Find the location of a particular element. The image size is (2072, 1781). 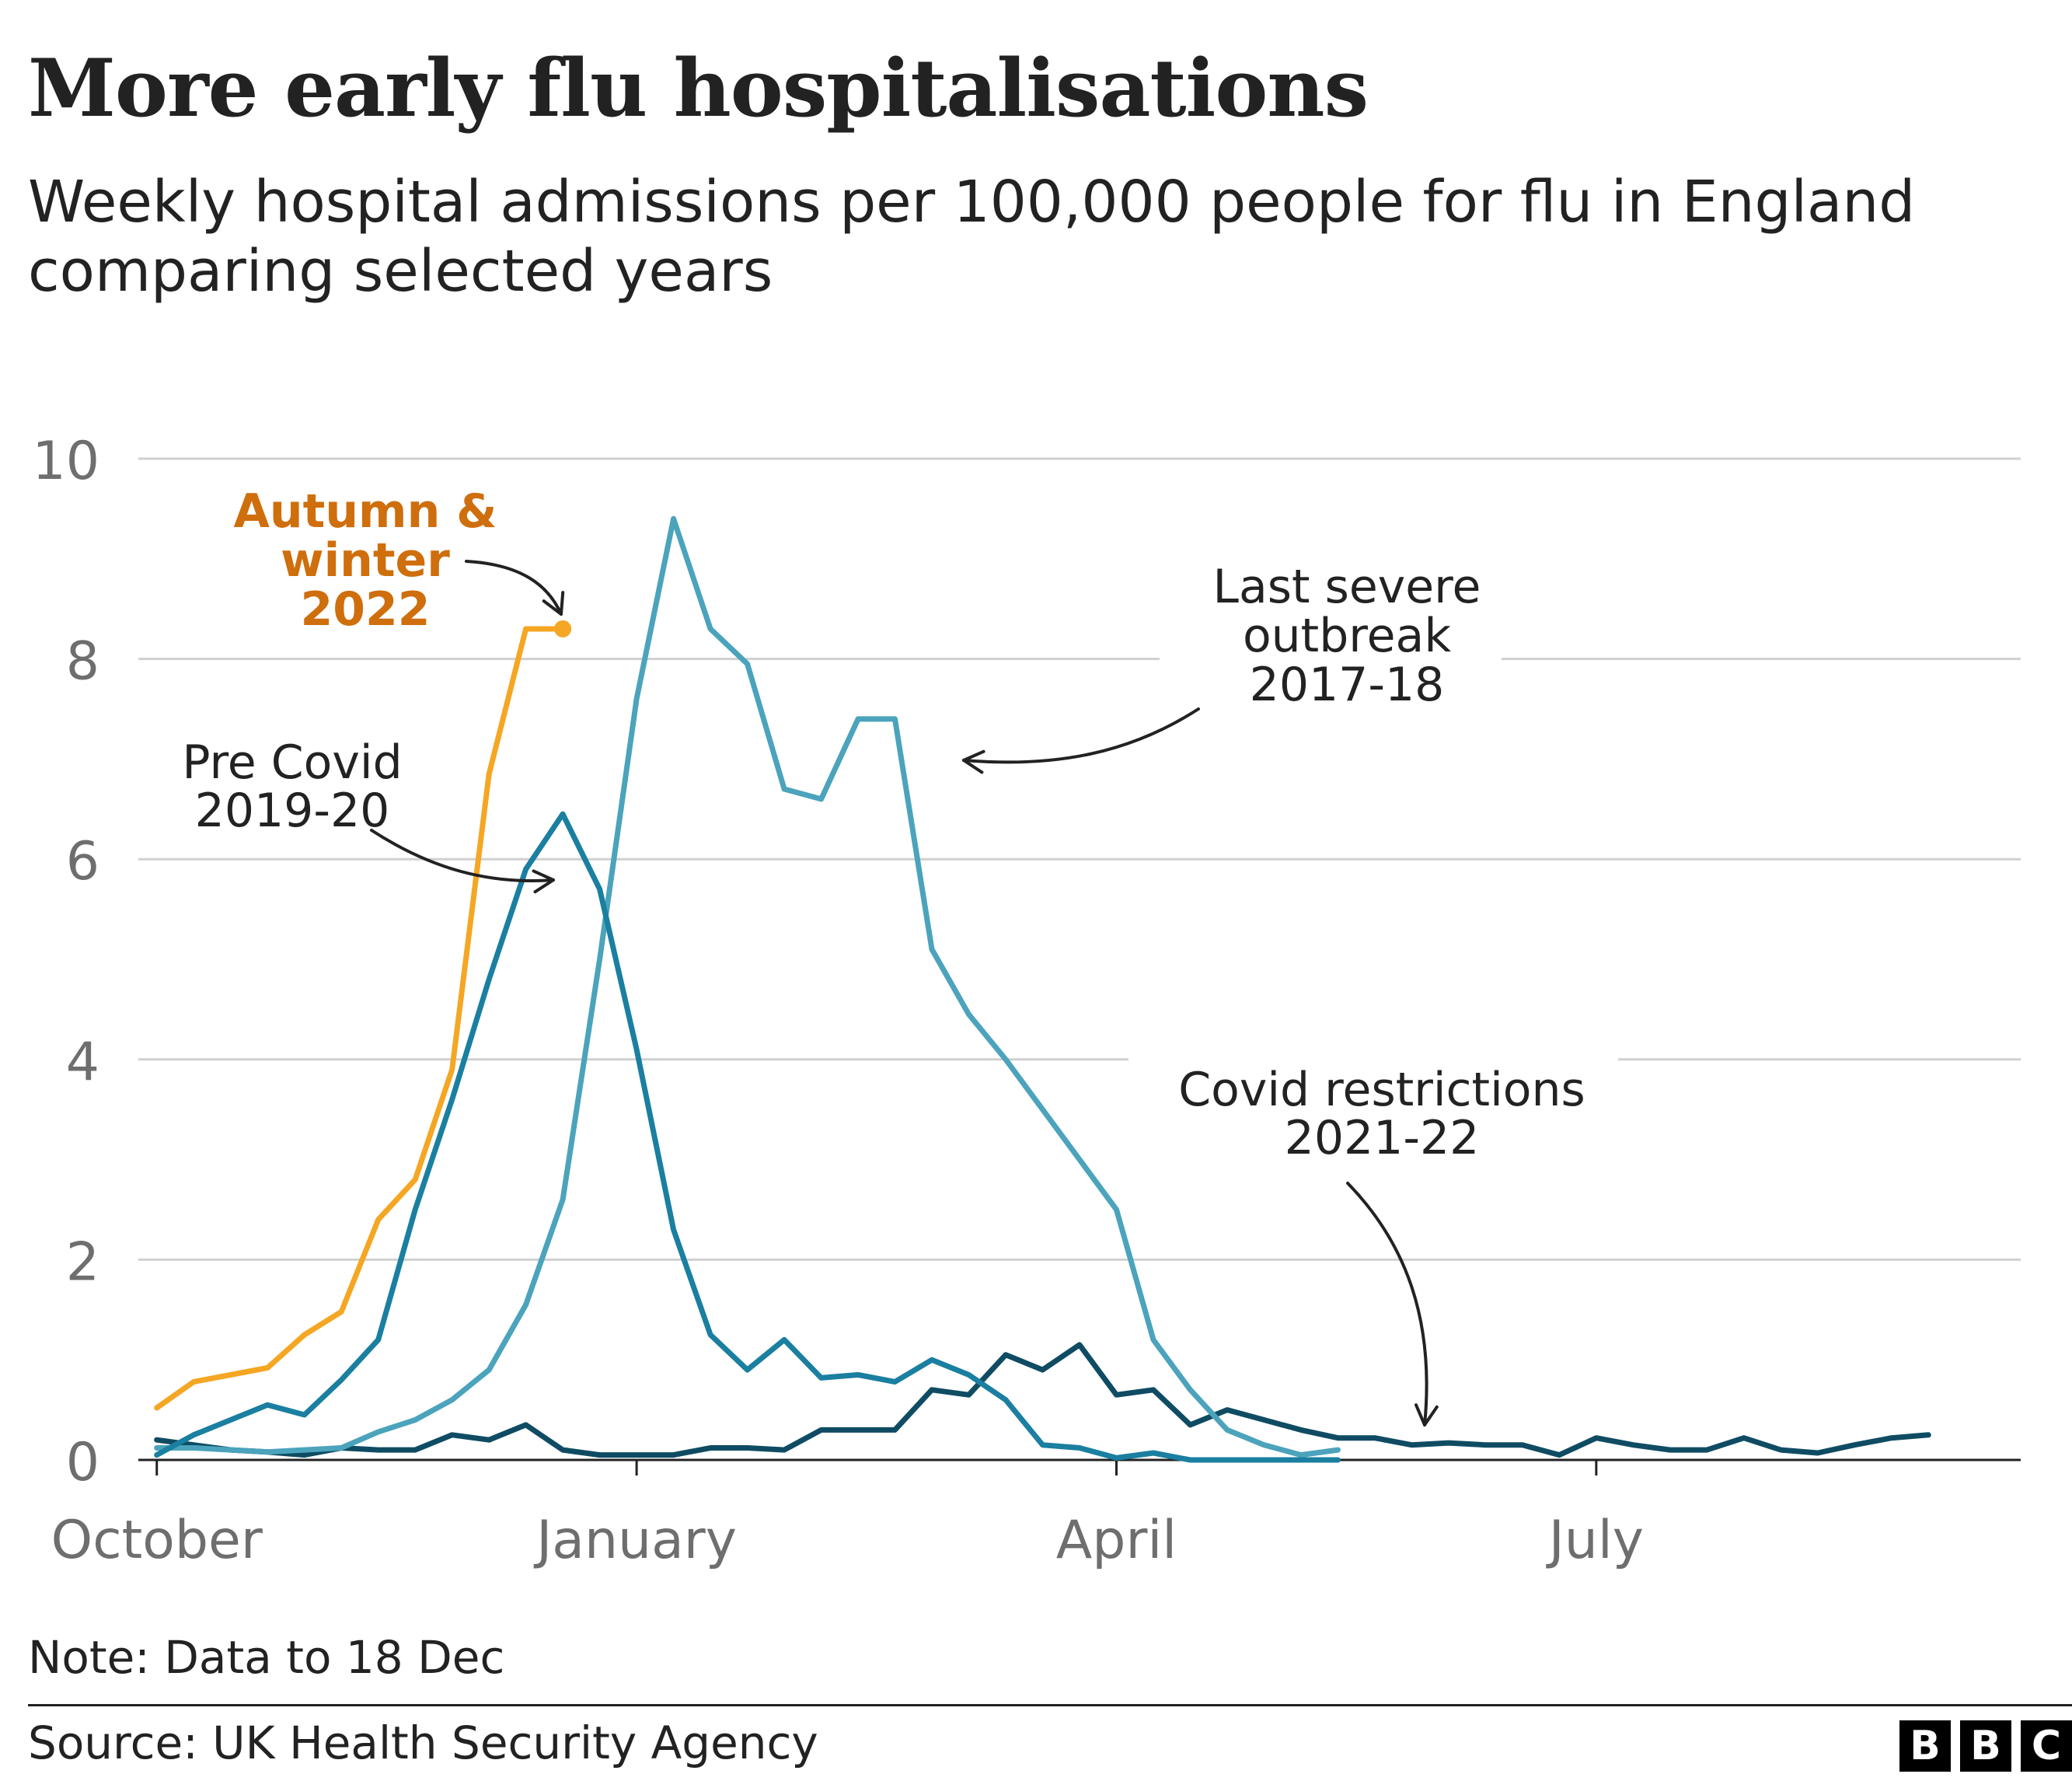

y-tick-label: 8 is located at coordinates (82, 662).